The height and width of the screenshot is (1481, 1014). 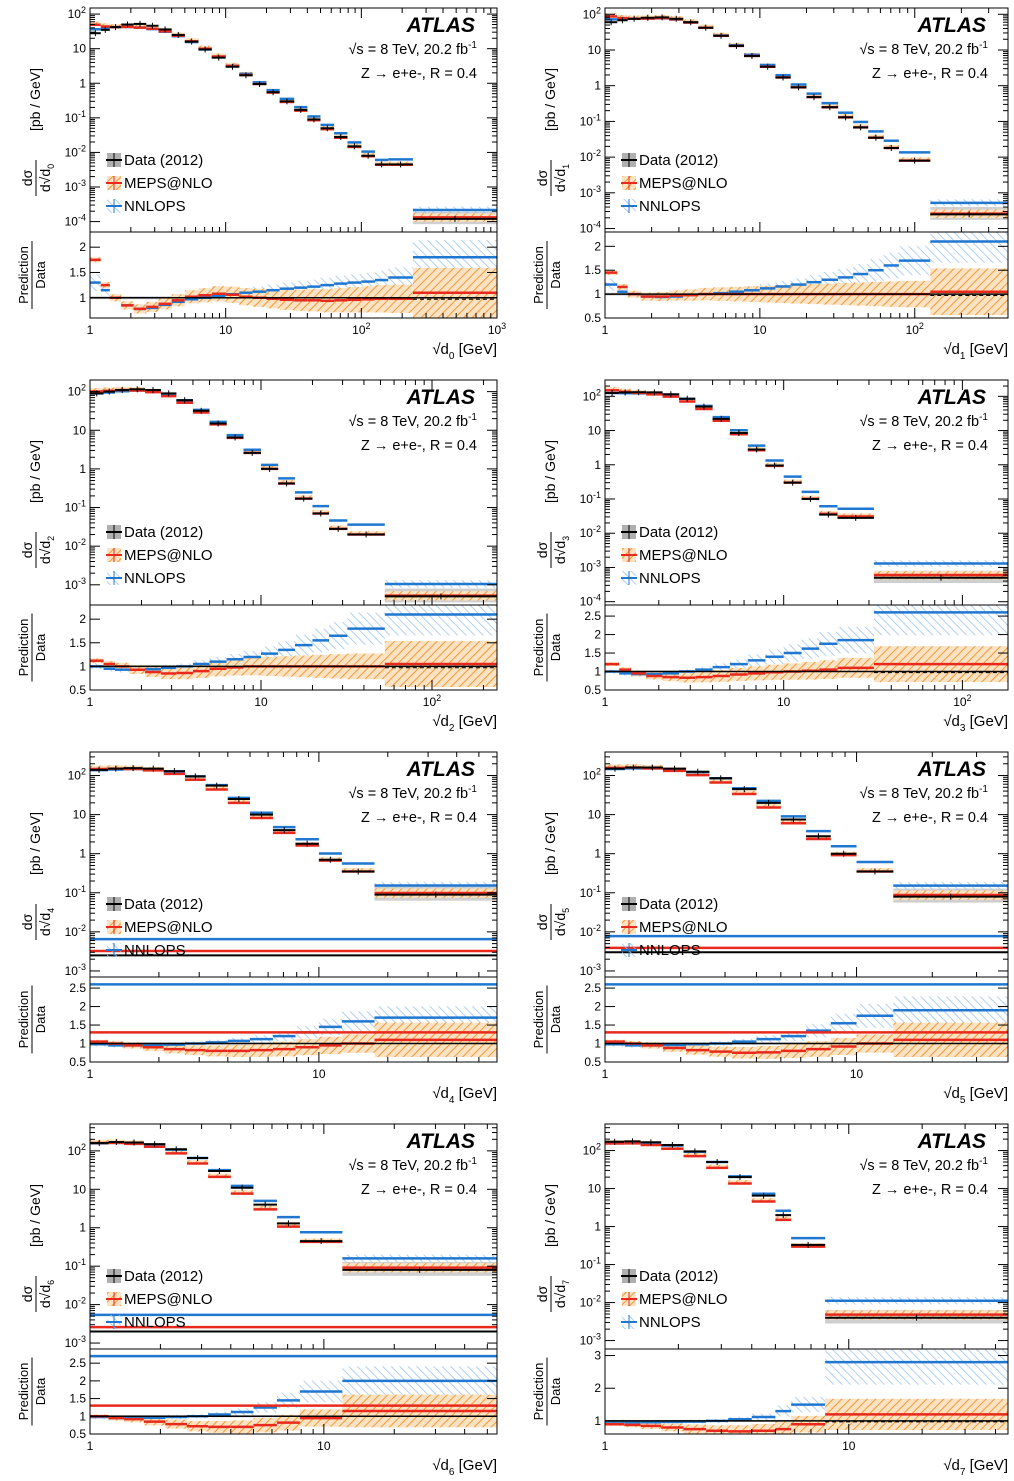 I want to click on y-axis-denominator: d√d6, so click(x=46, y=1294).